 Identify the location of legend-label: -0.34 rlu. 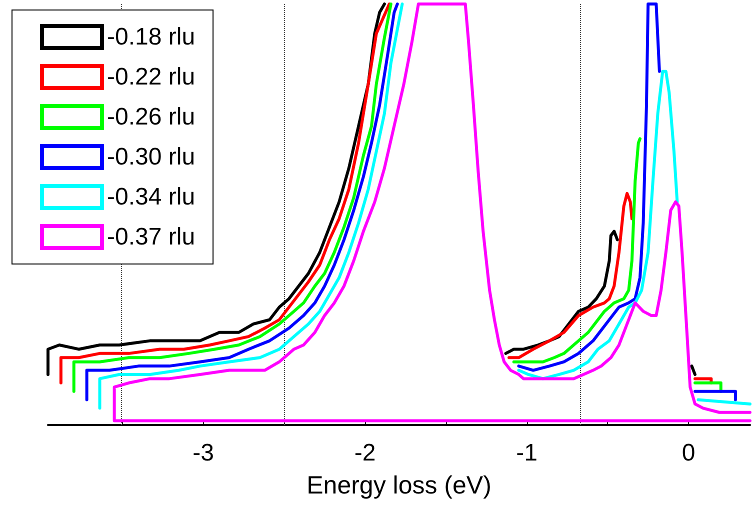
(151, 197).